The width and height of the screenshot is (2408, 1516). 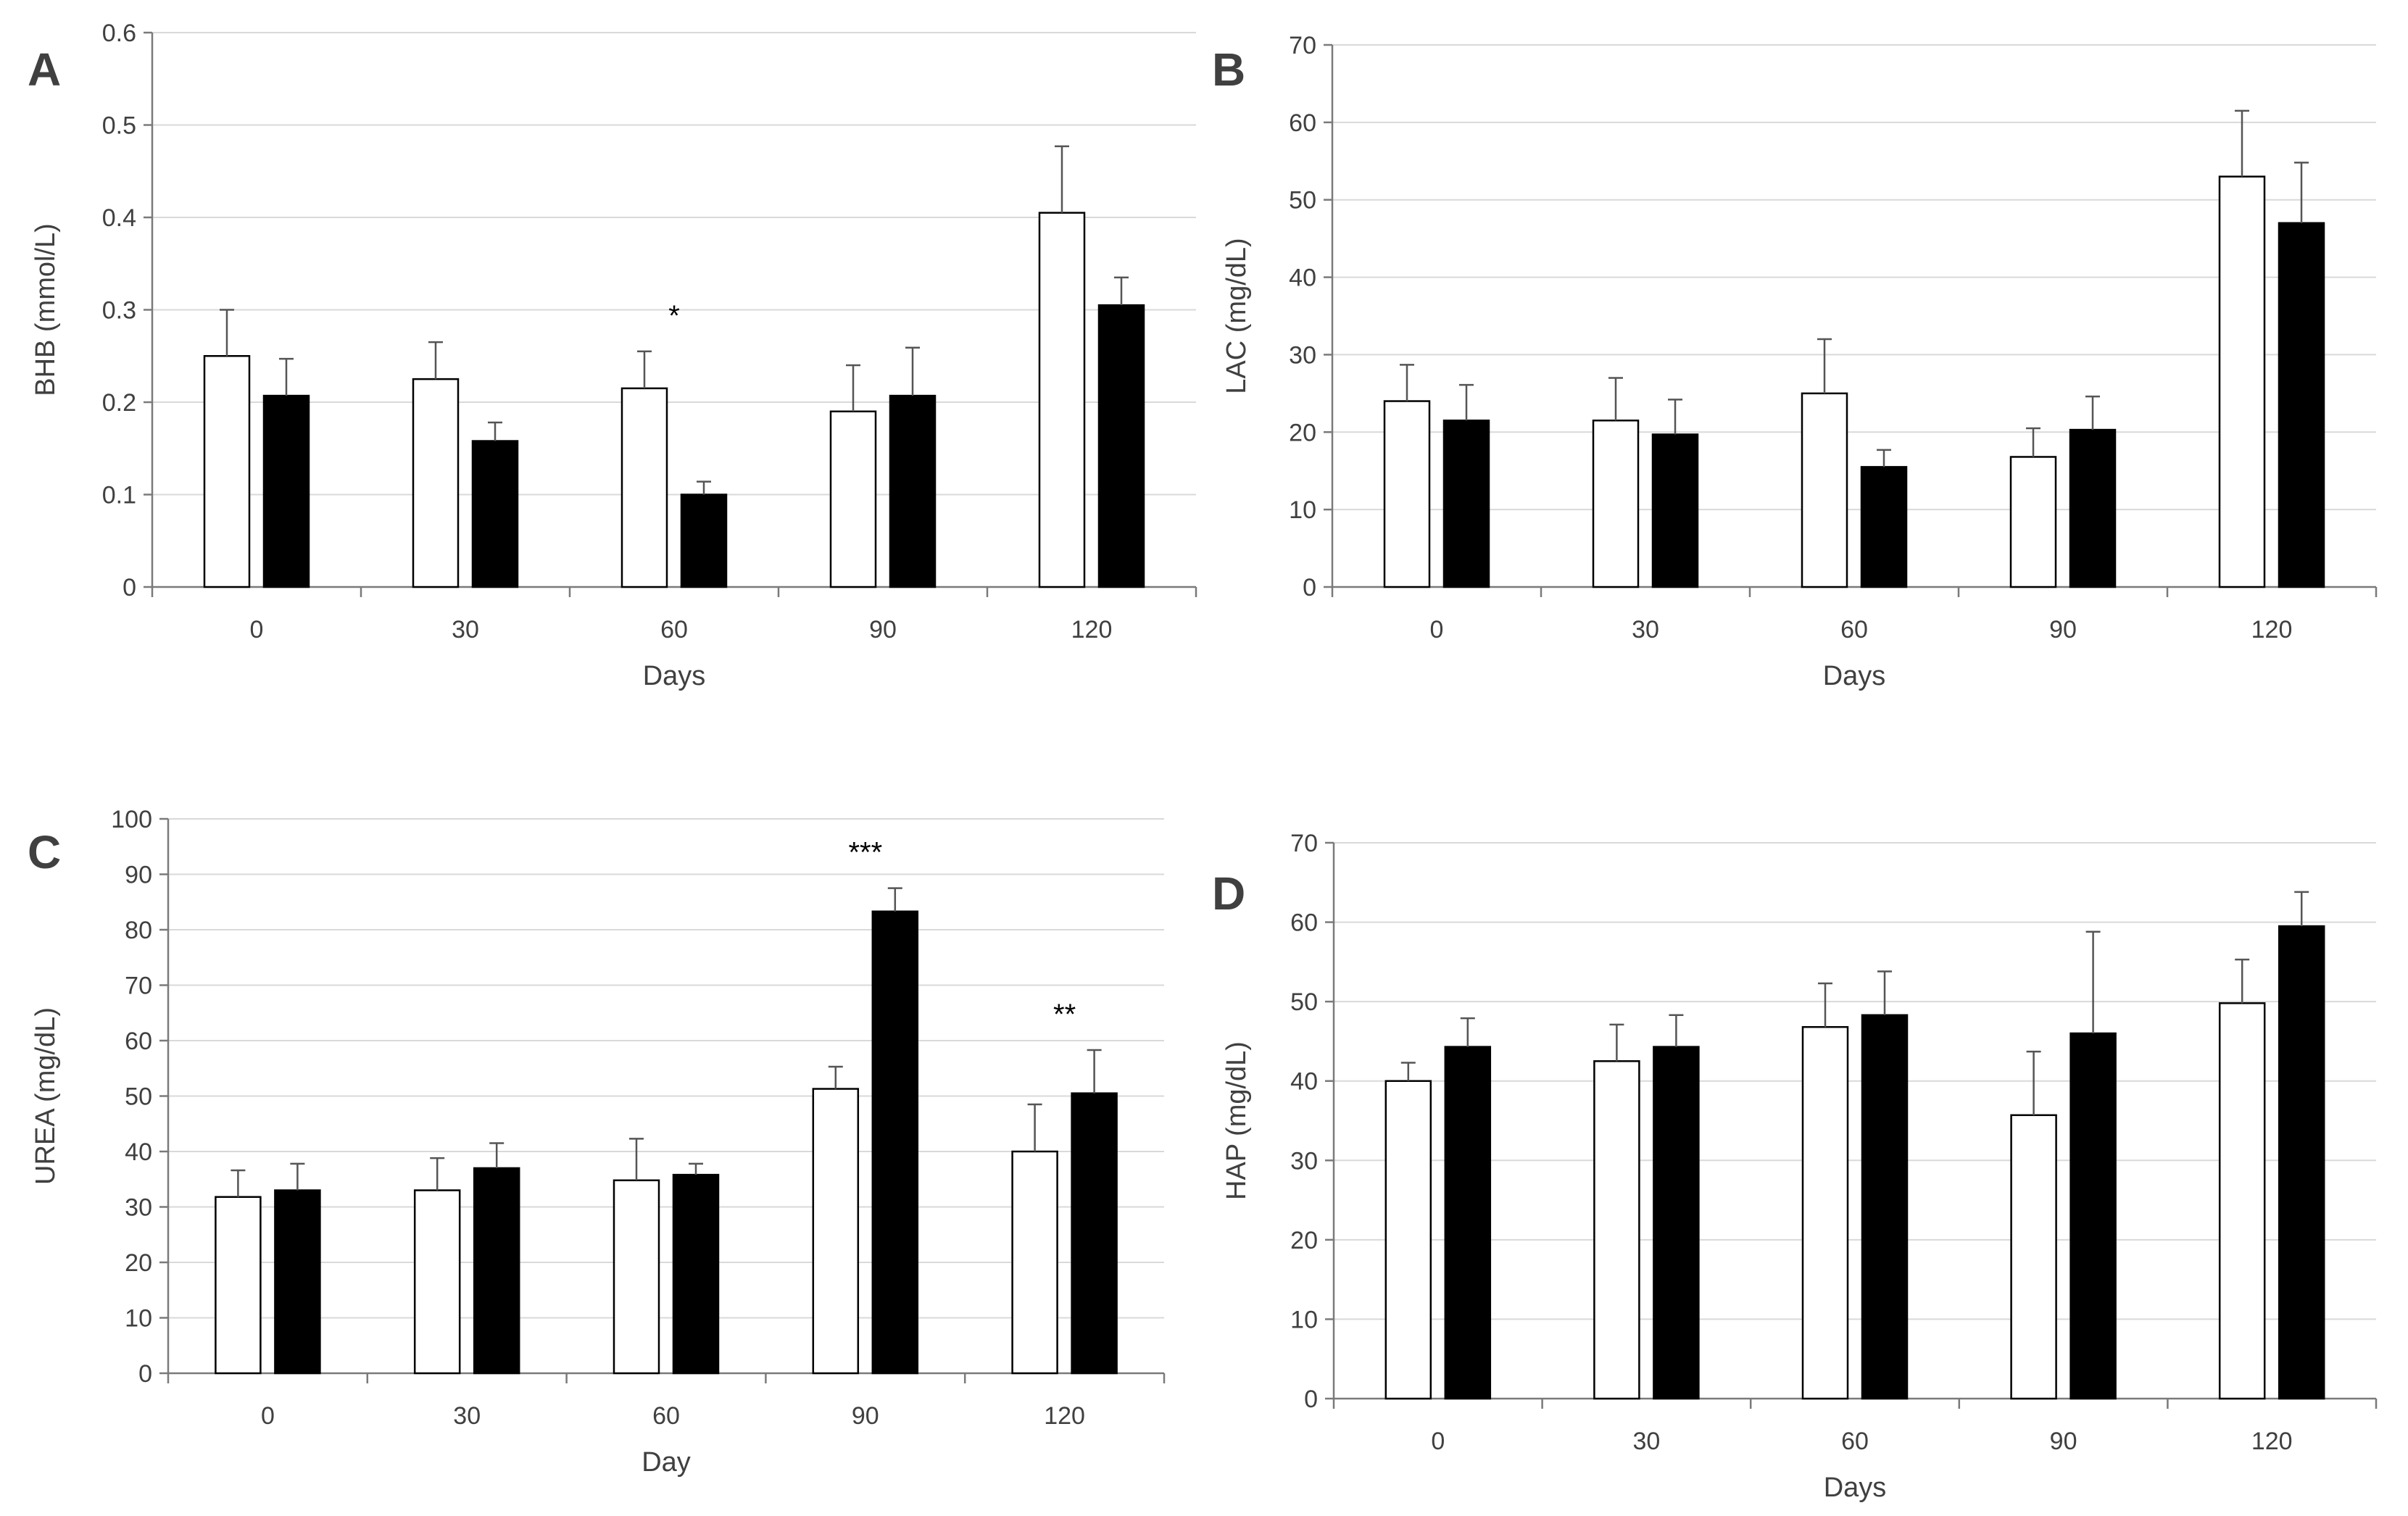 What do you see at coordinates (1236, 1120) in the screenshot?
I see `y-axis-title: HAP (mg/dL)` at bounding box center [1236, 1120].